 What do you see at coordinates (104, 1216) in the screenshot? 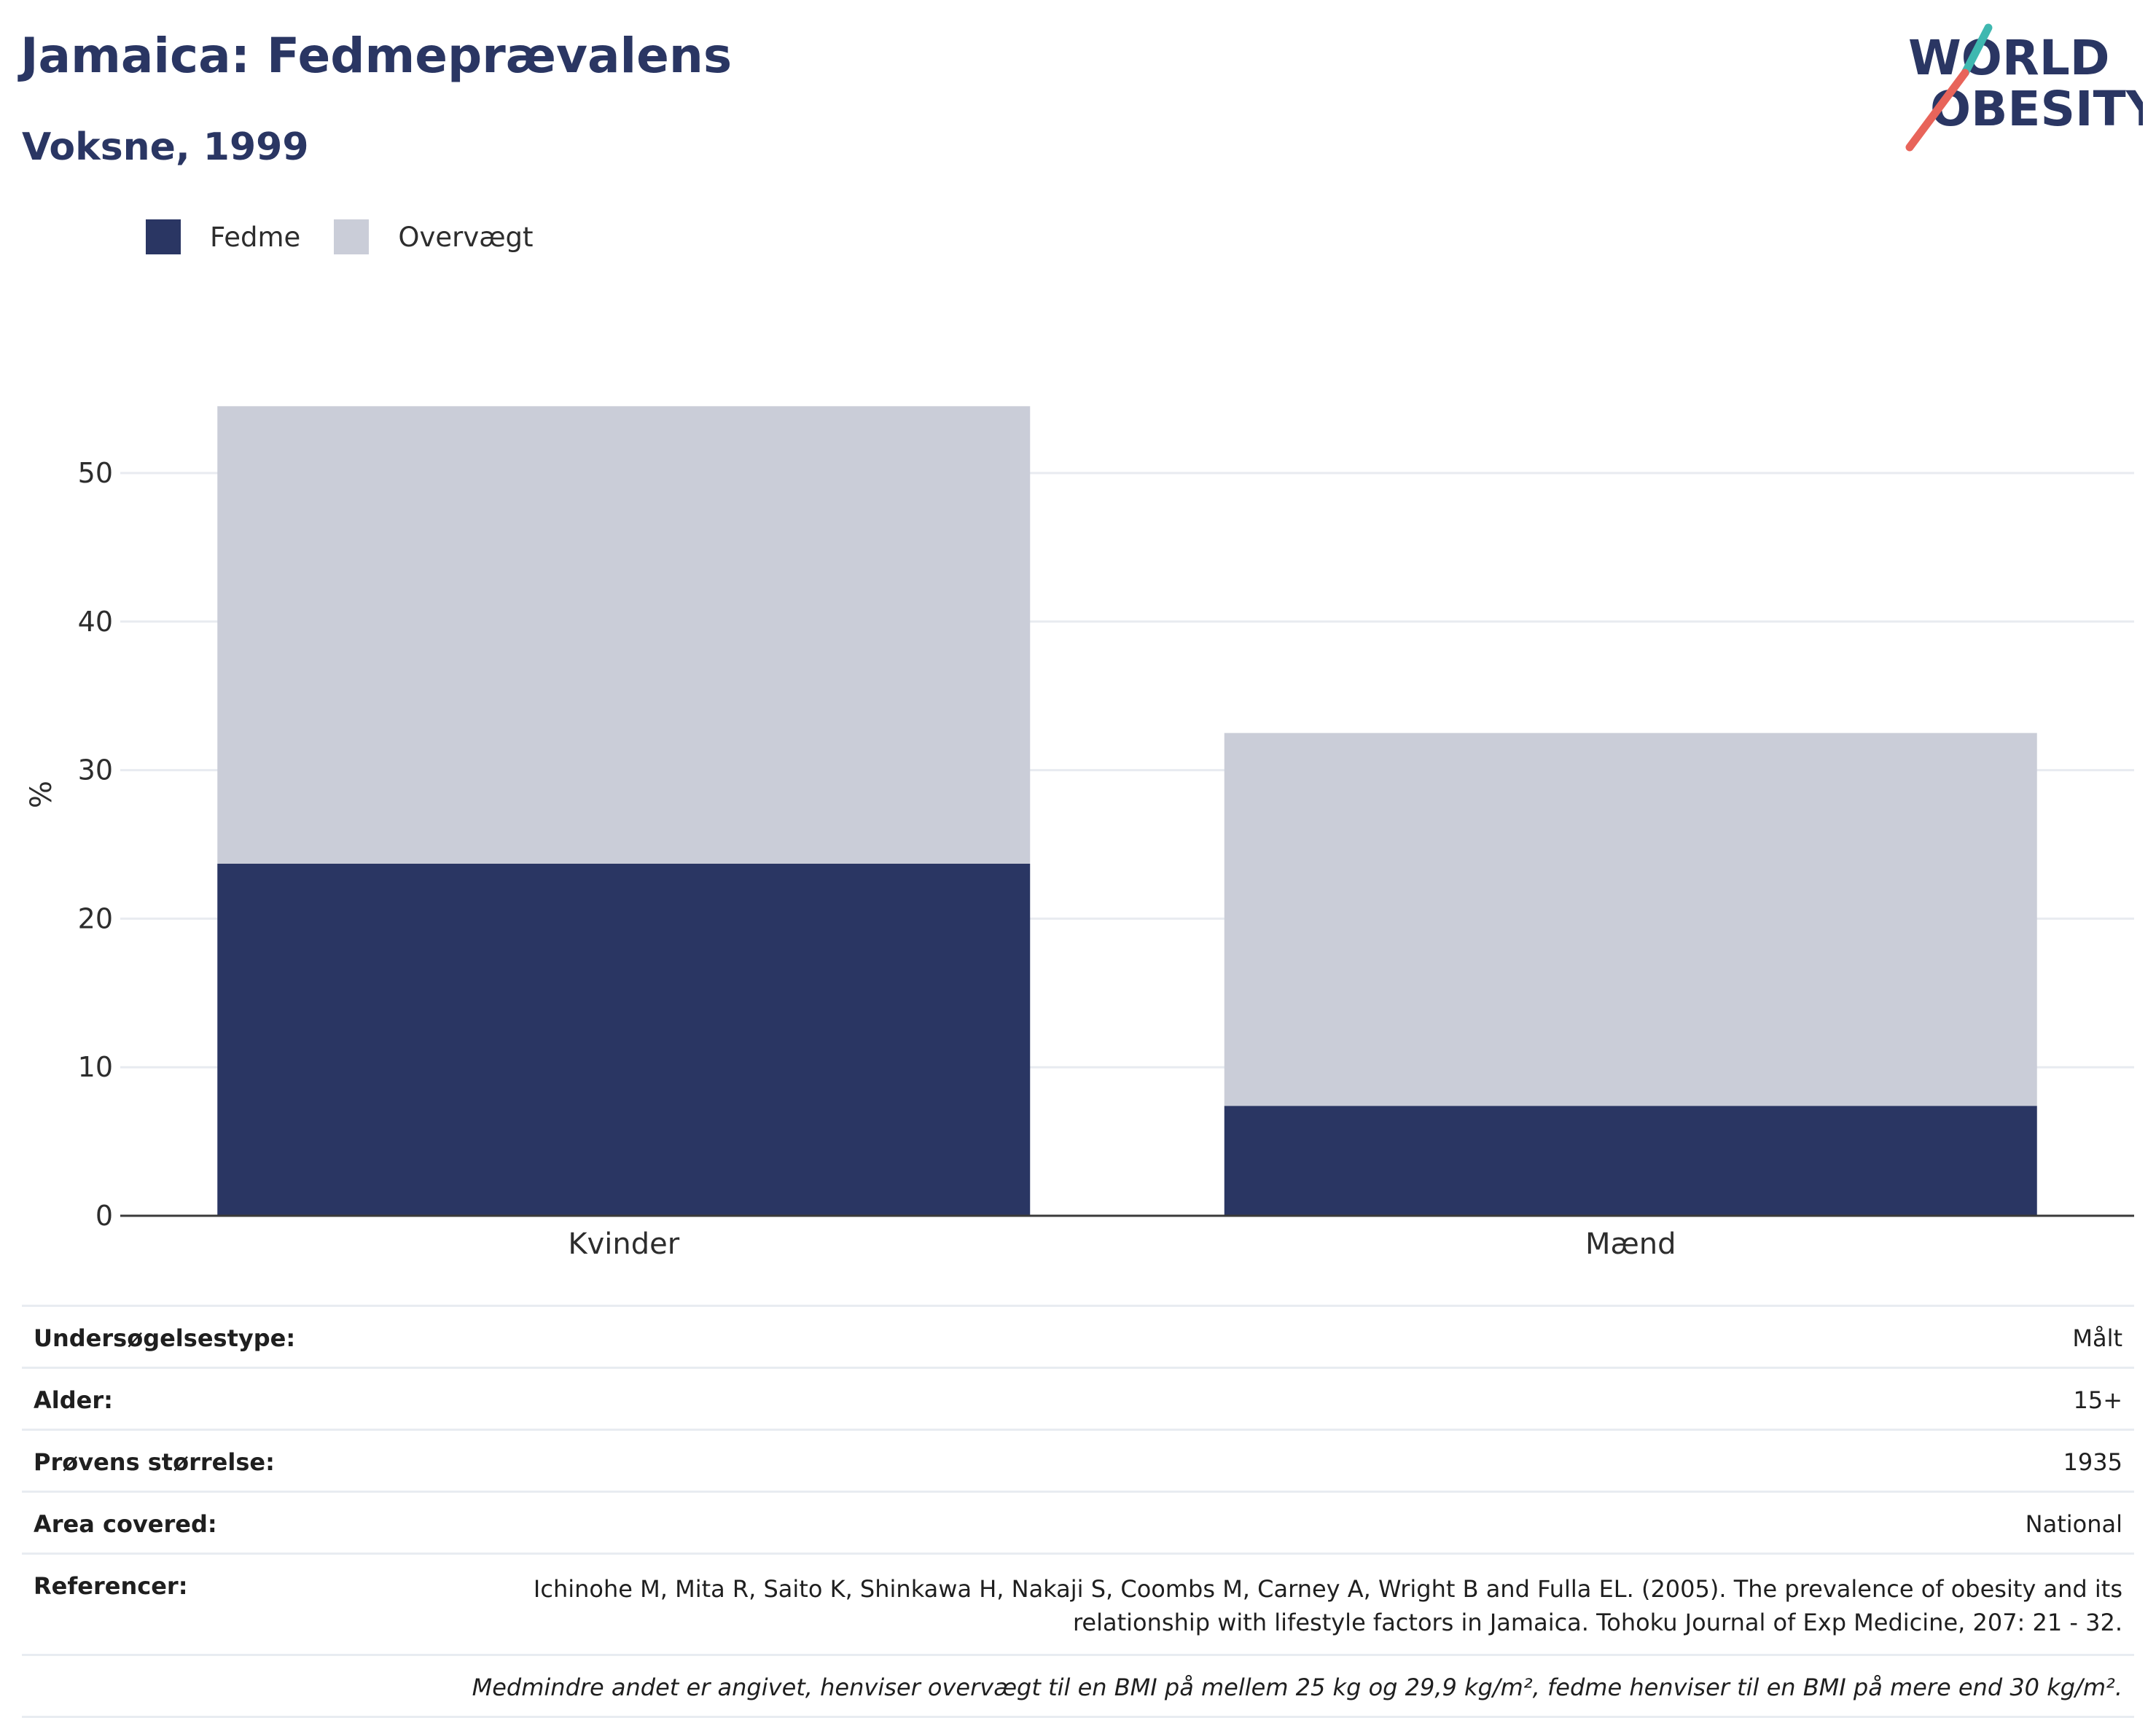
I see `y-tick-label: 0` at bounding box center [104, 1216].